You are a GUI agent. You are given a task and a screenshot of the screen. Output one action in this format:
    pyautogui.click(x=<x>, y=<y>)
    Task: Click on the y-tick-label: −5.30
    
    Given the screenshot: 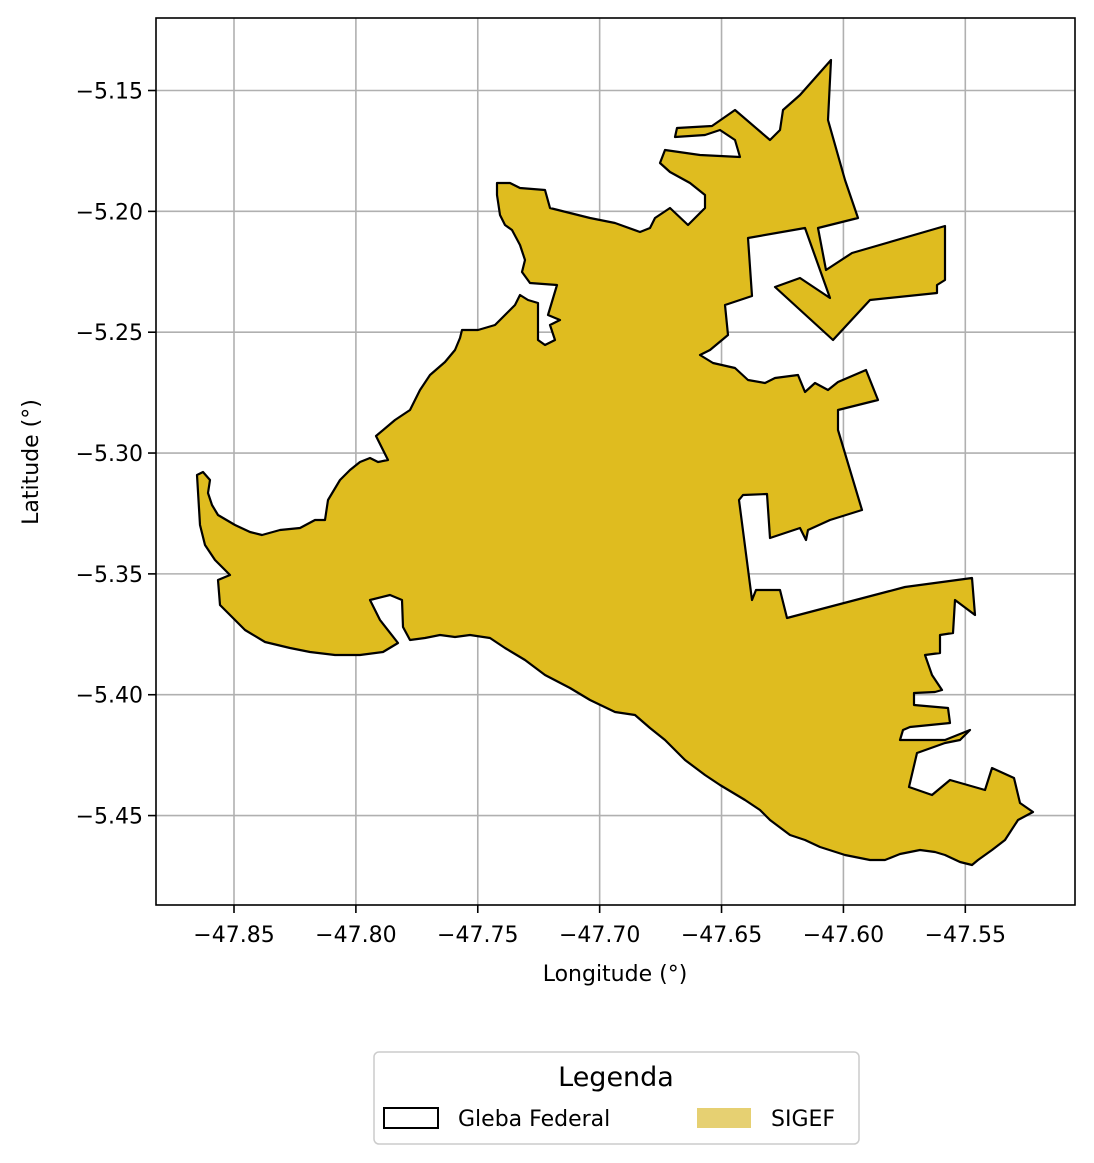 What is the action you would take?
    pyautogui.click(x=109, y=454)
    